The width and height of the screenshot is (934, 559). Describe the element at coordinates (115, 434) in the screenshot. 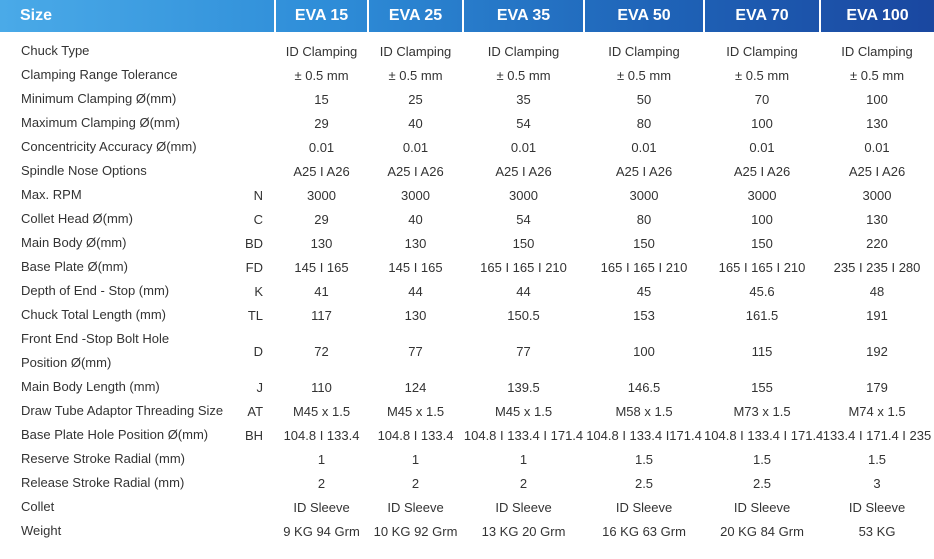

I see `row-label: Base Plate Hole Position Ø(mm)` at that location.